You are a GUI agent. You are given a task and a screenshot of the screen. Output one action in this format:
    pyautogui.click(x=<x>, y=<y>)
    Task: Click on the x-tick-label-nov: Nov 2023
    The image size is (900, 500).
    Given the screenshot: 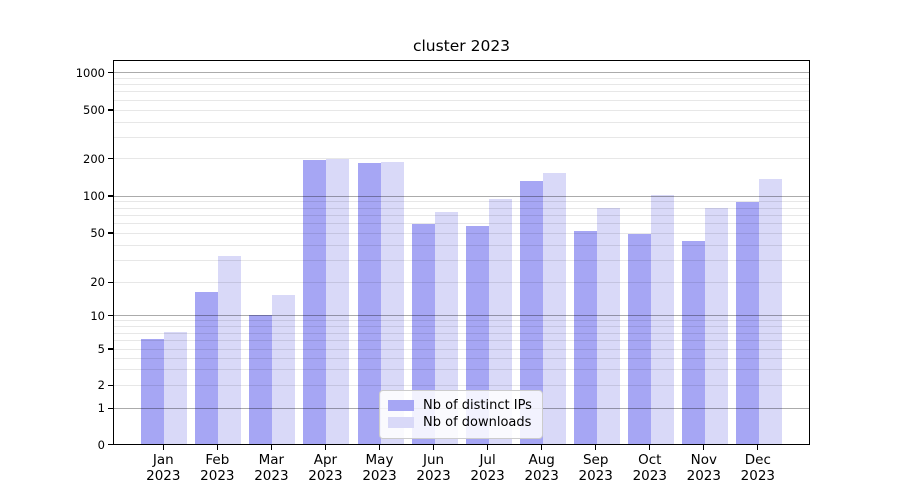 What is the action you would take?
    pyautogui.click(x=703, y=468)
    